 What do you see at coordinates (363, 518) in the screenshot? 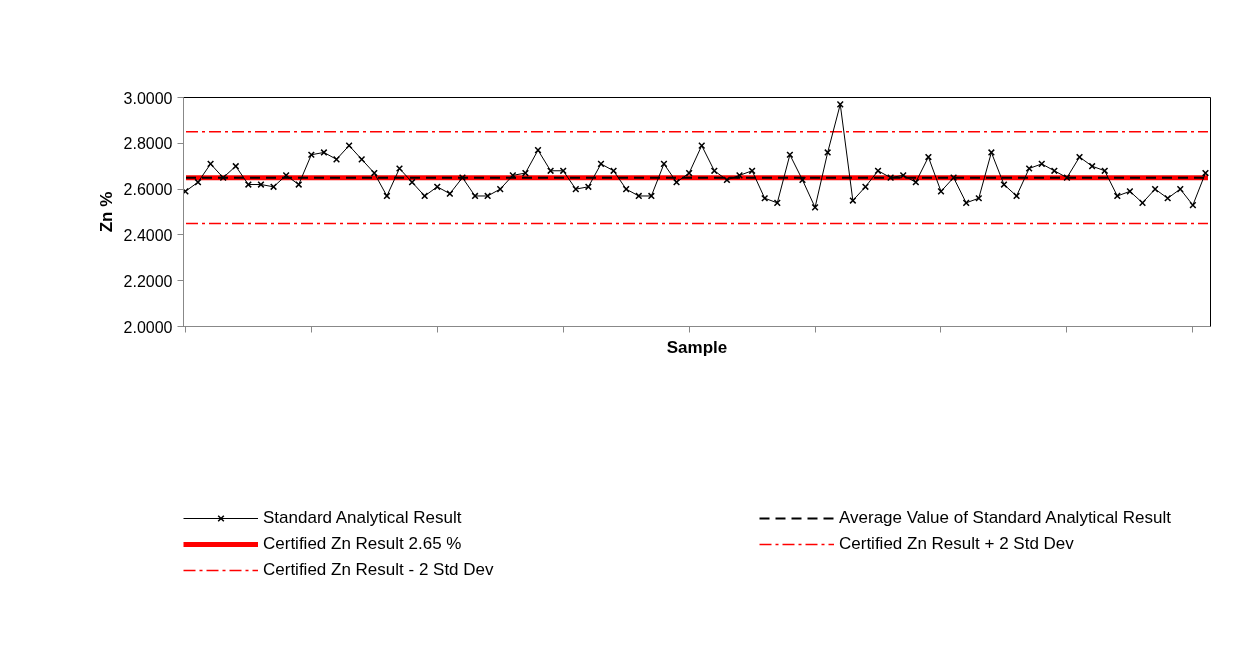
I see `legend-label: Standard Analytical Result` at bounding box center [363, 518].